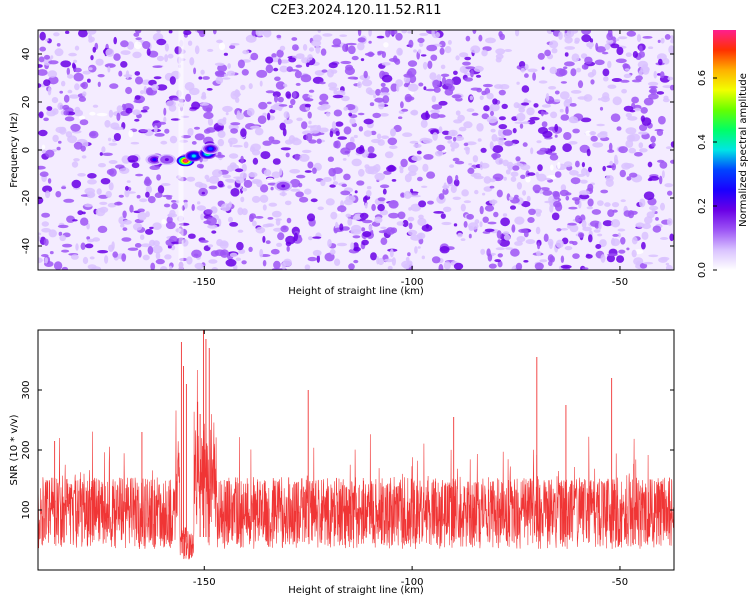 This screenshot has width=750, height=604. What do you see at coordinates (26, 389) in the screenshot?
I see `y-tick-label: 300` at bounding box center [26, 389].